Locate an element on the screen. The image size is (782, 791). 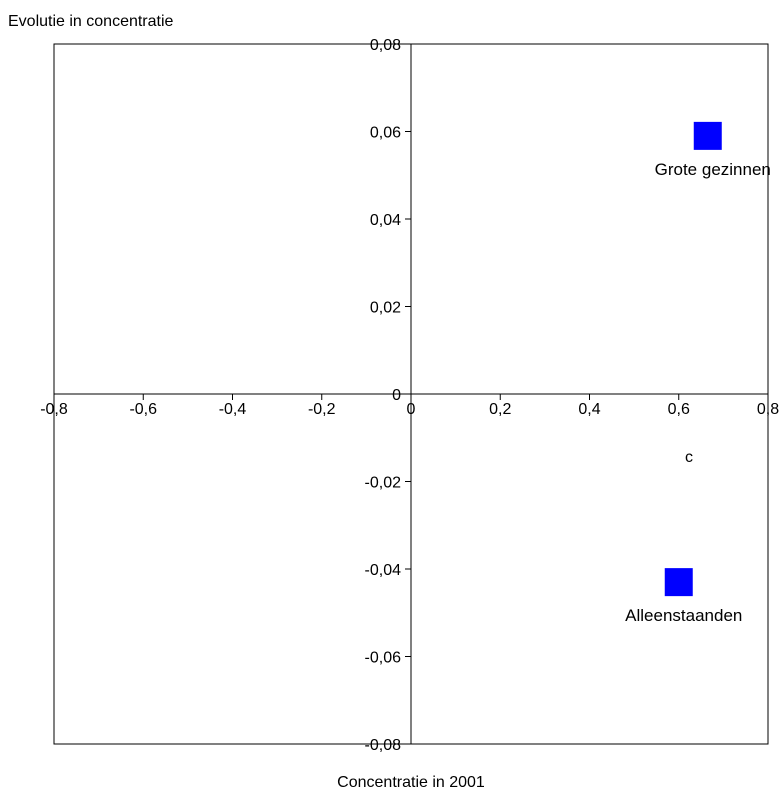
y-ticks: 0,08 0,06 0,04 0,02 0 -0,02 -0,04 -0,06 -0,08 is located at coordinates (388, 395).